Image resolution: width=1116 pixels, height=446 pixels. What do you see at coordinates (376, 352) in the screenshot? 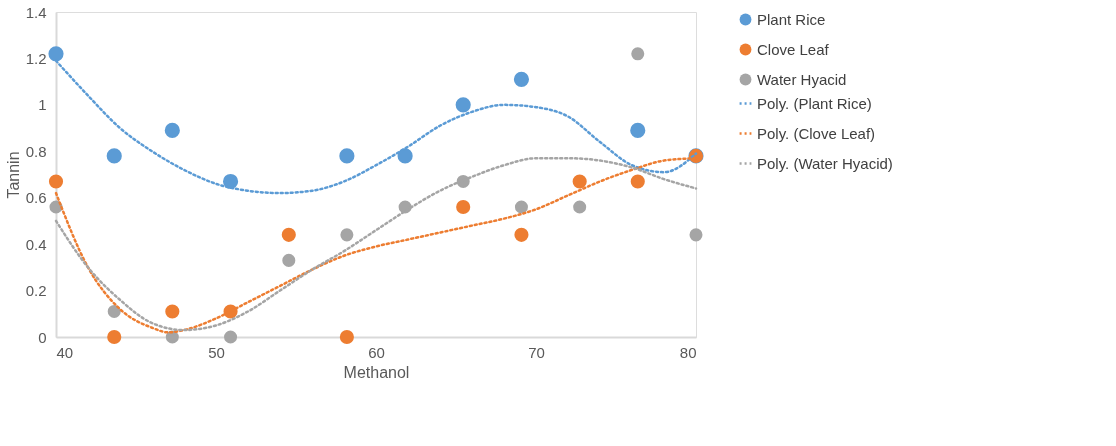
I see `x-tick-label: 60` at bounding box center [376, 352].